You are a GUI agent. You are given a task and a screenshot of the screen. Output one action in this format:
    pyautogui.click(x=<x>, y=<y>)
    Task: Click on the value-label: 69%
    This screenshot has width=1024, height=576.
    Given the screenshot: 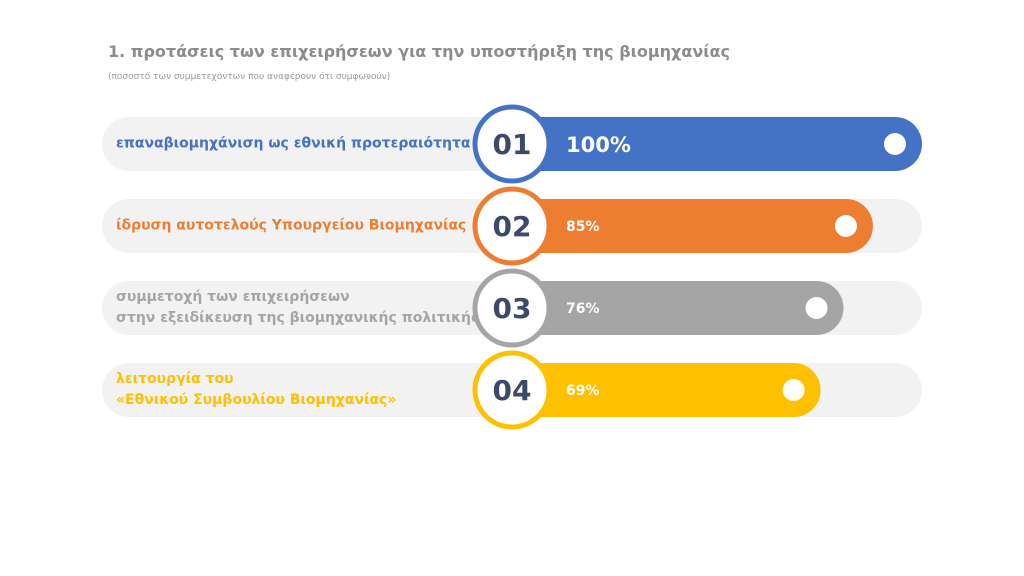 What is the action you would take?
    pyautogui.click(x=583, y=391)
    